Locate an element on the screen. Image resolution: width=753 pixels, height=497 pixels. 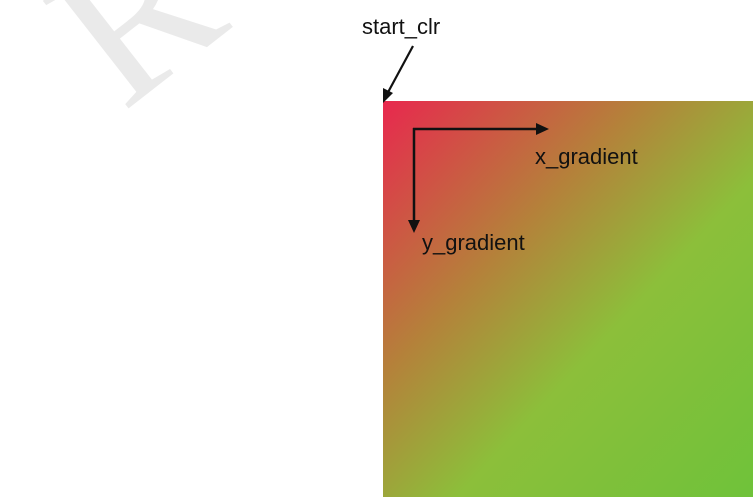
start-color-label: start_clr is located at coordinates (401, 26).